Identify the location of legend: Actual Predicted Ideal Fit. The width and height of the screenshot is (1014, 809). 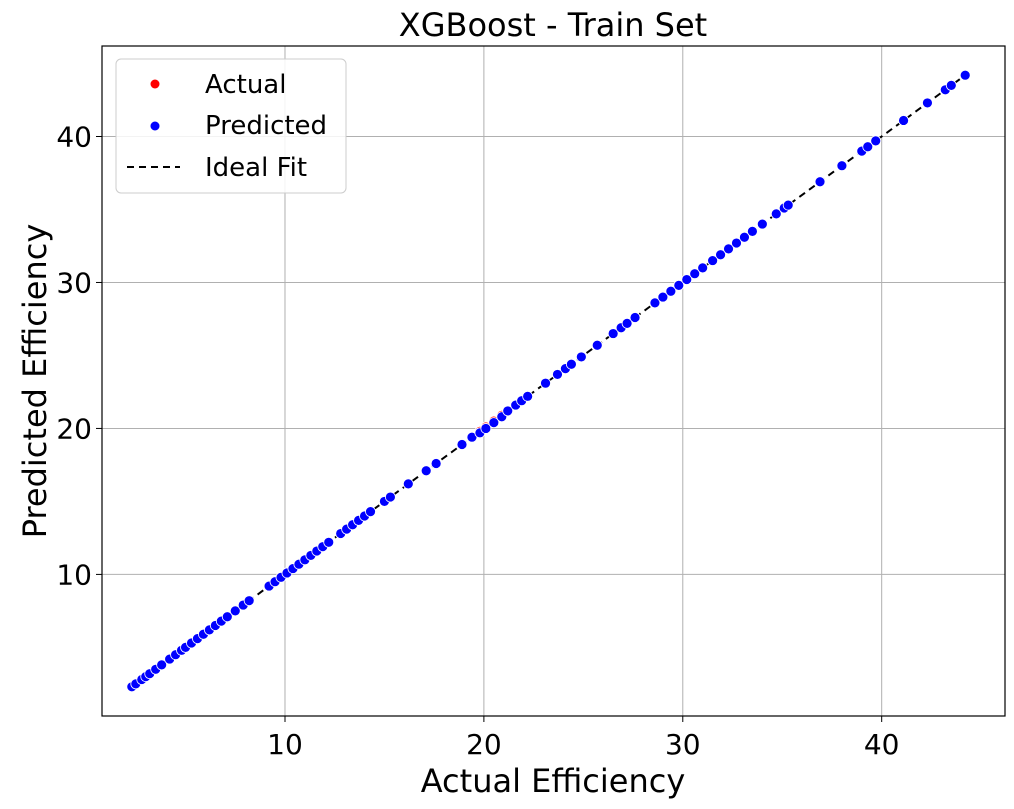
(231, 126).